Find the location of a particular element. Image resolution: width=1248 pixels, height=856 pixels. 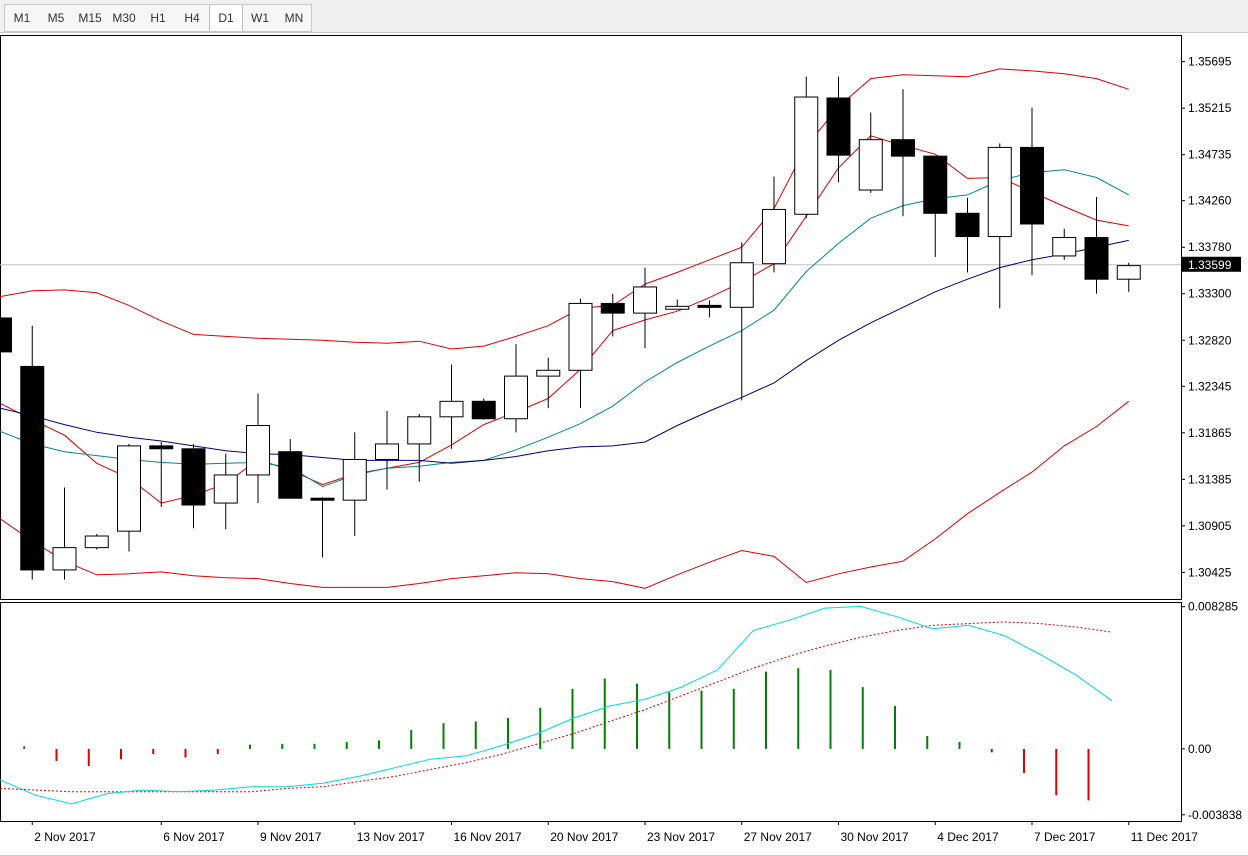

timeframe-toolbar: M1 M5 M15 M30 H1 H4 D1 W1 MN is located at coordinates (624, 16).